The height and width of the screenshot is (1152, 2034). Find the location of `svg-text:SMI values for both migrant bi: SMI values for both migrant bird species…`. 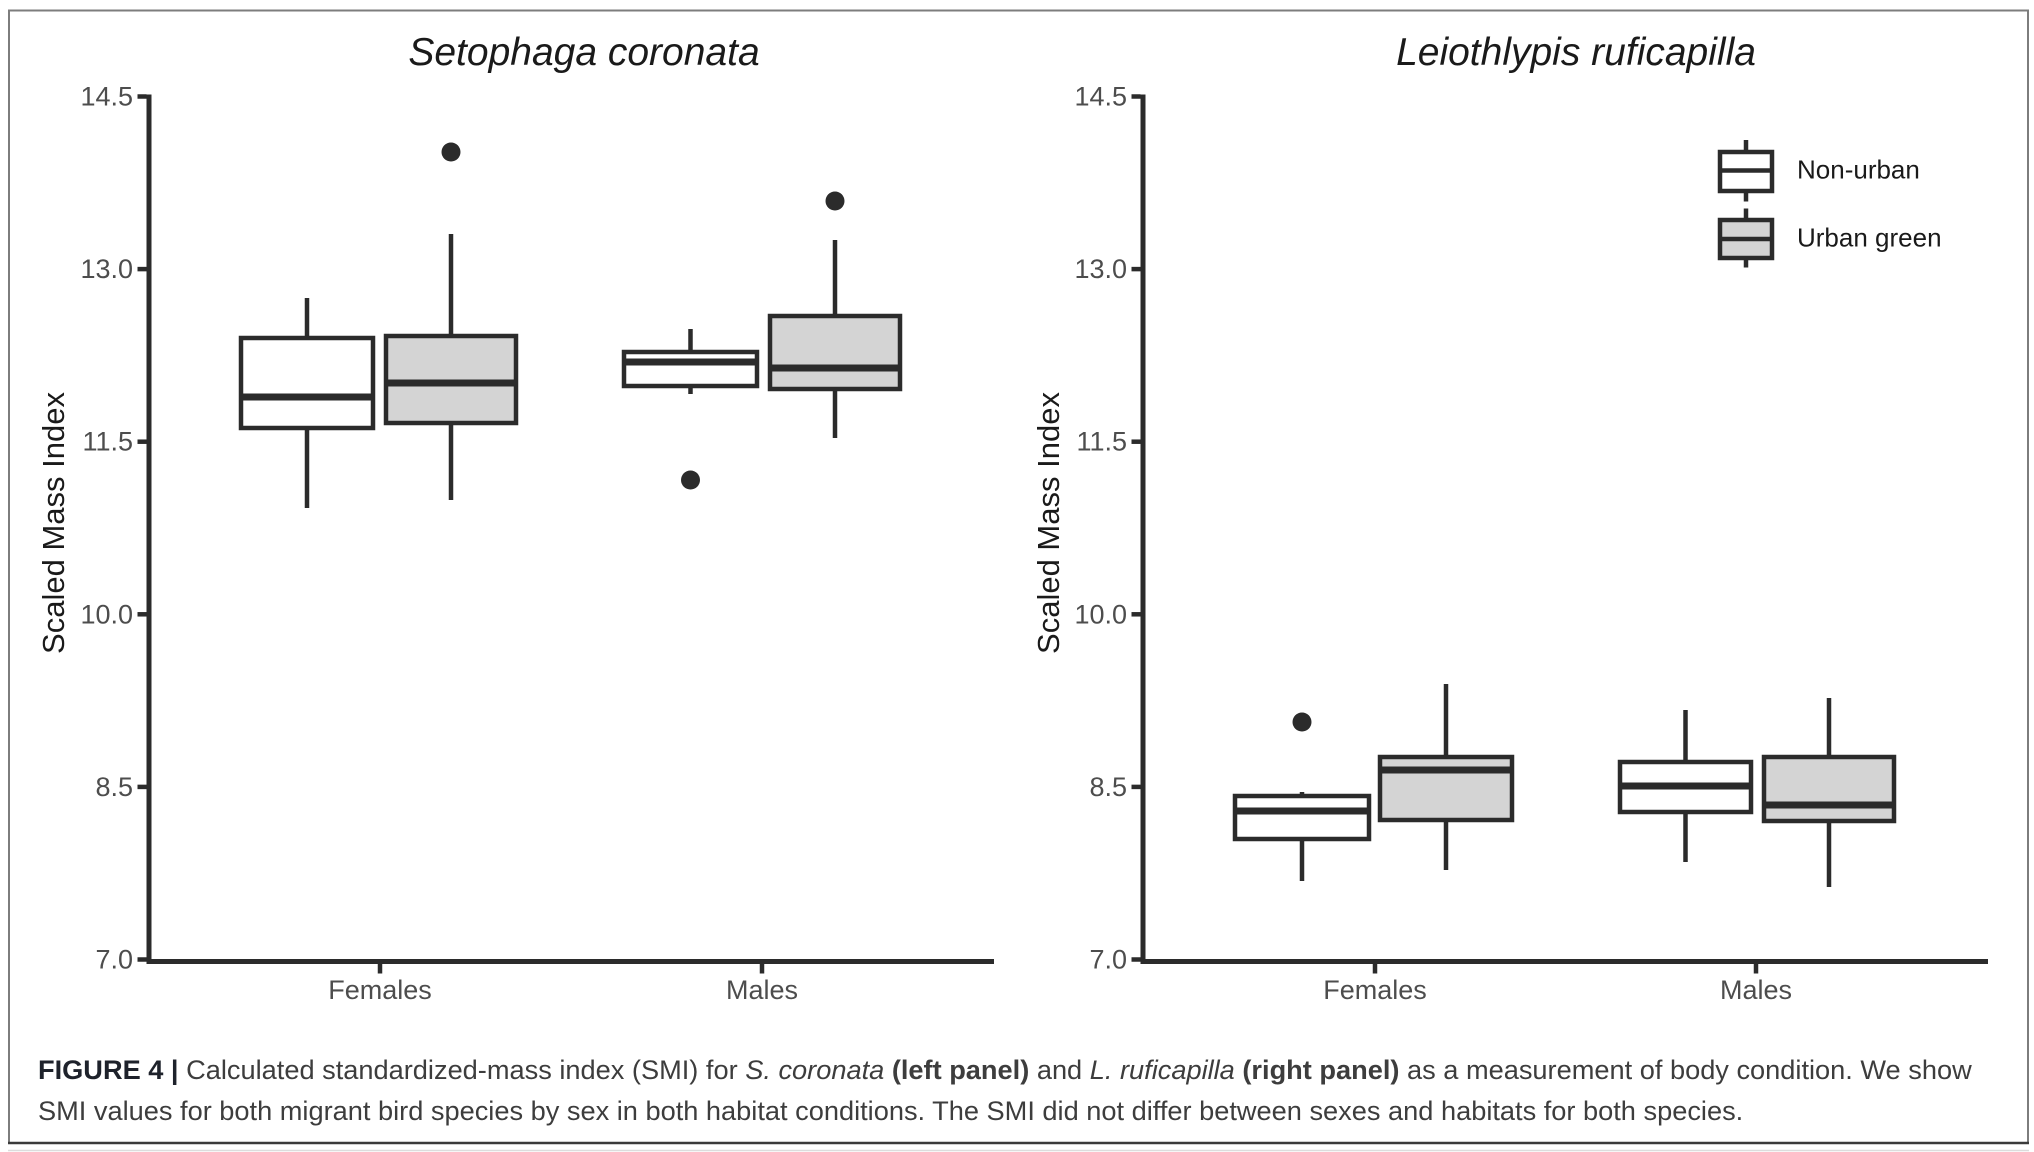

svg-text:SMI values for both migrant bi: SMI values for both migrant bird species… is located at coordinates (890, 1110).